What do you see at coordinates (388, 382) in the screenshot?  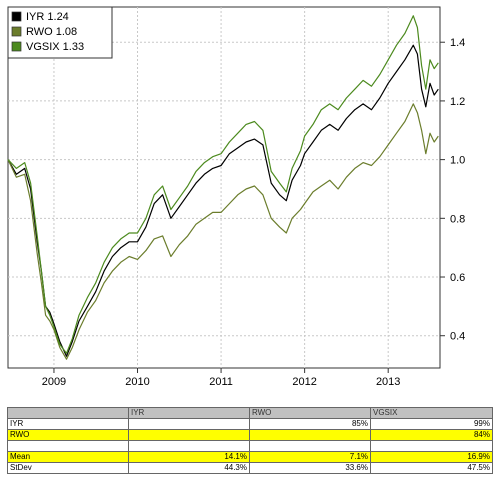 I see `x-tick-label: 2013` at bounding box center [388, 382].